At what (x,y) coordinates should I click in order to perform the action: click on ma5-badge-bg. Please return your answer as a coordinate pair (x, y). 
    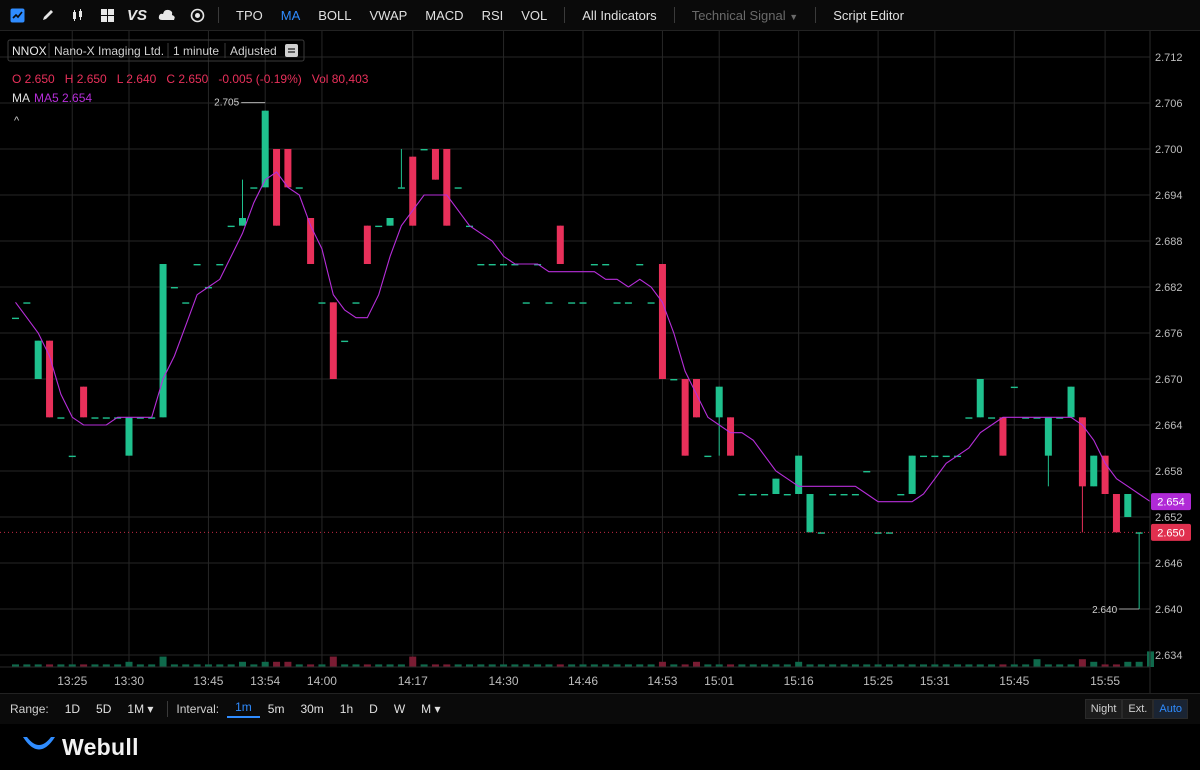
    Looking at the image, I should click on (1171, 502).